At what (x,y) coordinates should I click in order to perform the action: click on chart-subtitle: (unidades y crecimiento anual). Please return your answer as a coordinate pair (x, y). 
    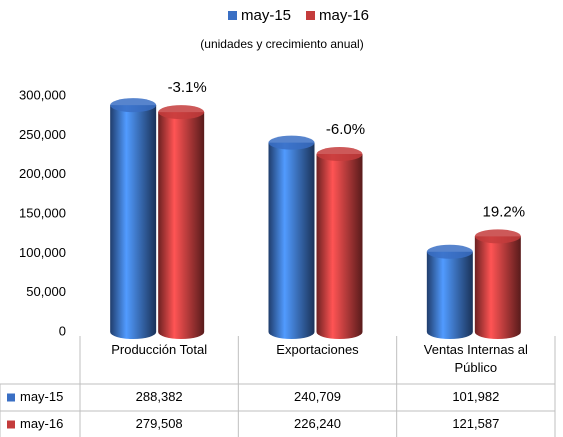
    Looking at the image, I should click on (281, 44).